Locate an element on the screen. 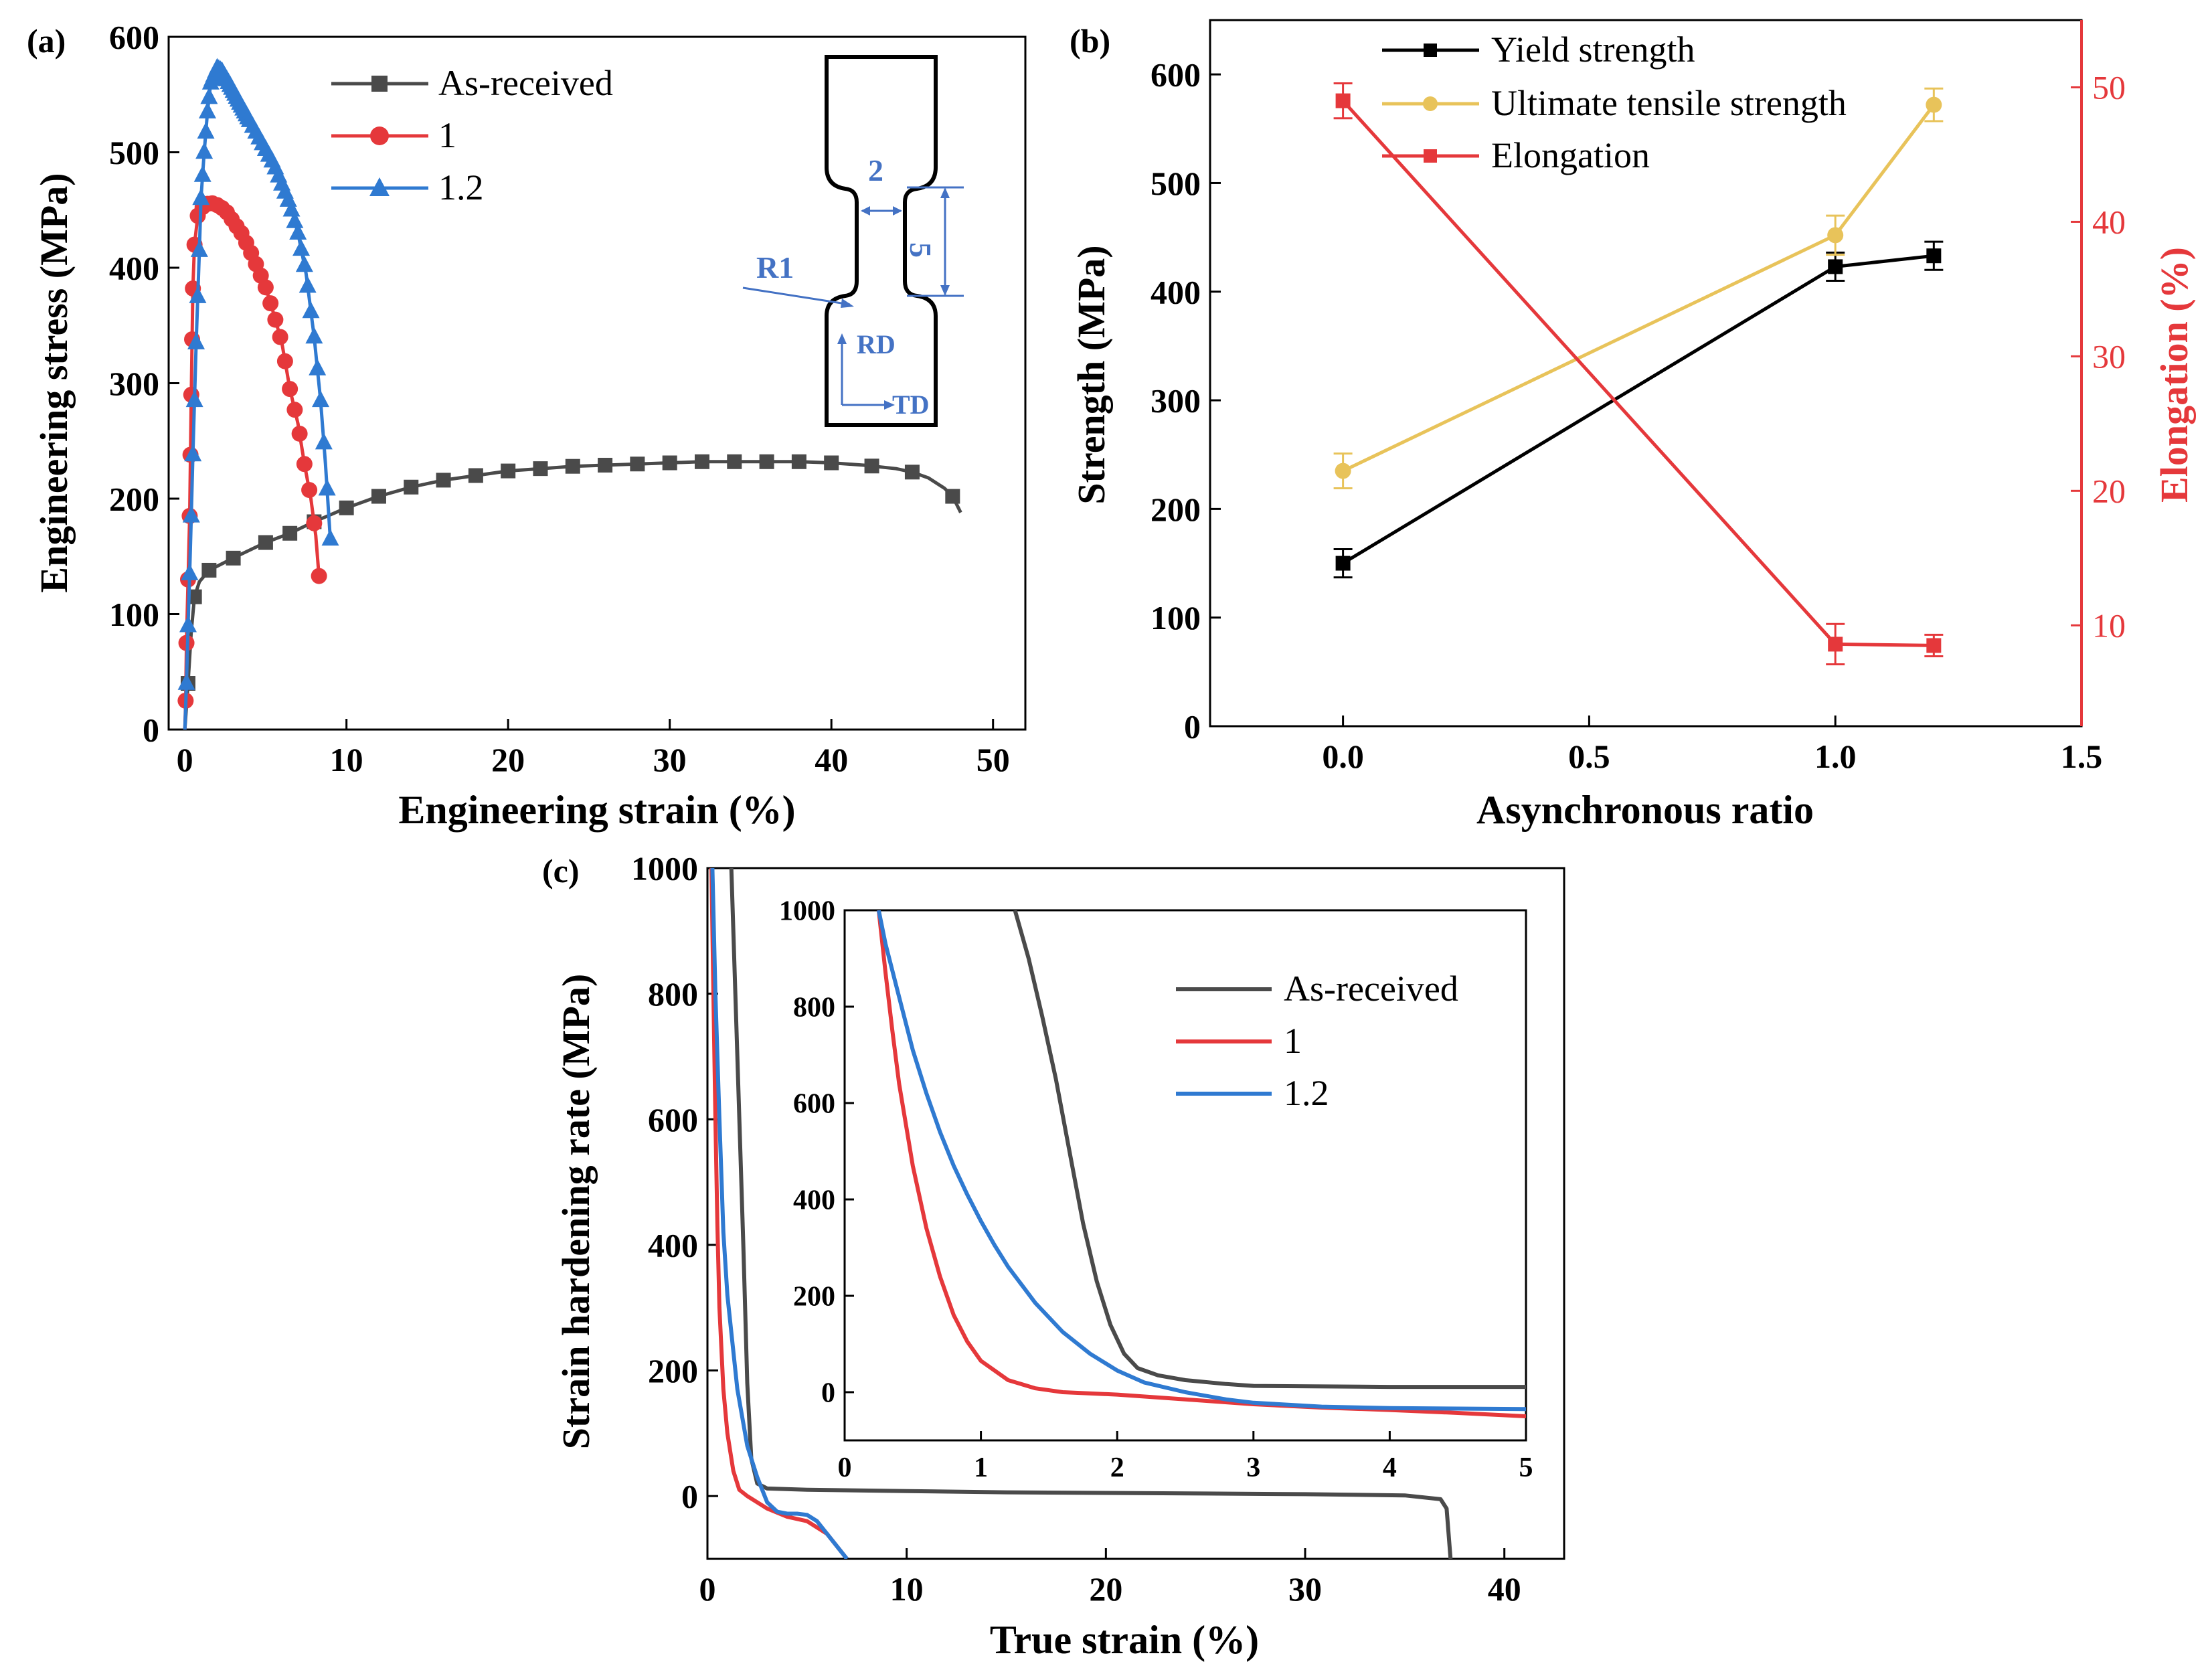 This screenshot has width=2210, height=1680. panel-a-label: (a) is located at coordinates (47, 41).